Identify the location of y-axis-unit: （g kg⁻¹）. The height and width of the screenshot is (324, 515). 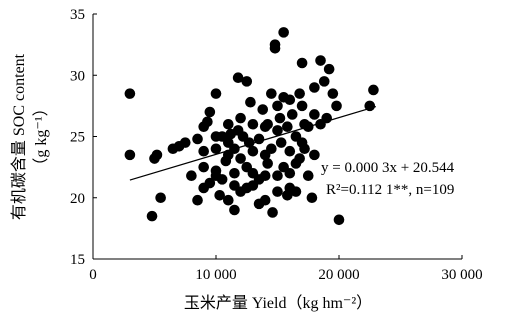
(41, 136).